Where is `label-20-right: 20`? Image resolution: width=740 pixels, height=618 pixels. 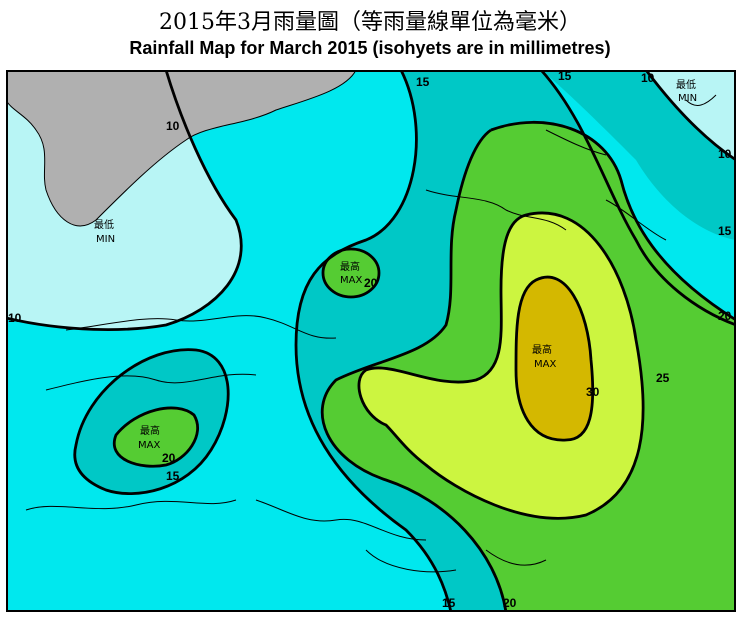
label-20-right: 20 is located at coordinates (725, 316).